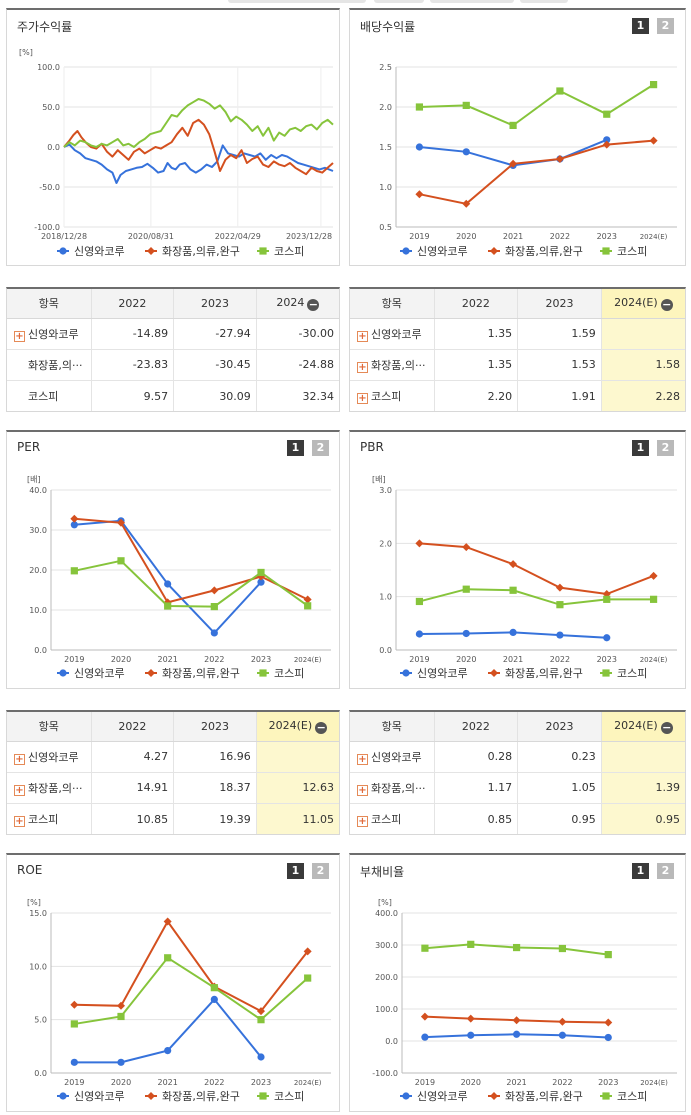  Describe the element at coordinates (385, 147) in the screenshot. I see `y-tick-label: 1.5` at that location.